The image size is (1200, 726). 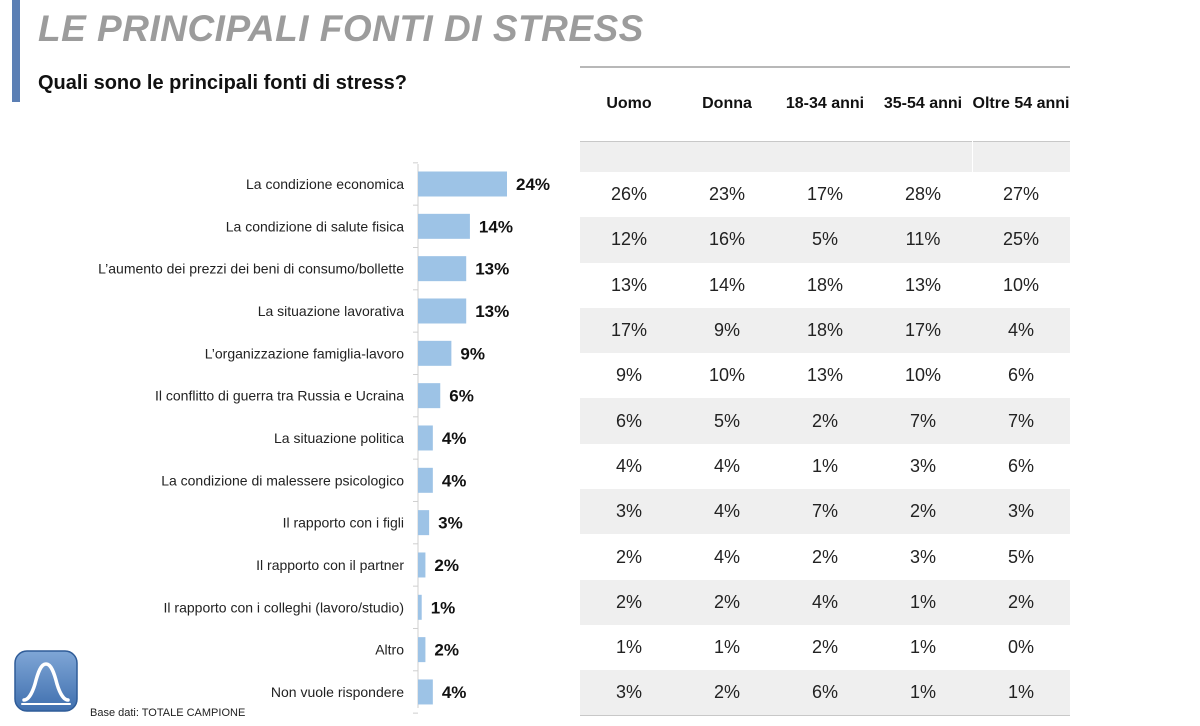 I want to click on chart-value-labels: 24% 14% 13% 13% 9% 6% 4% 4% 3% 2% 1% 2% 4%, so click(x=490, y=438).